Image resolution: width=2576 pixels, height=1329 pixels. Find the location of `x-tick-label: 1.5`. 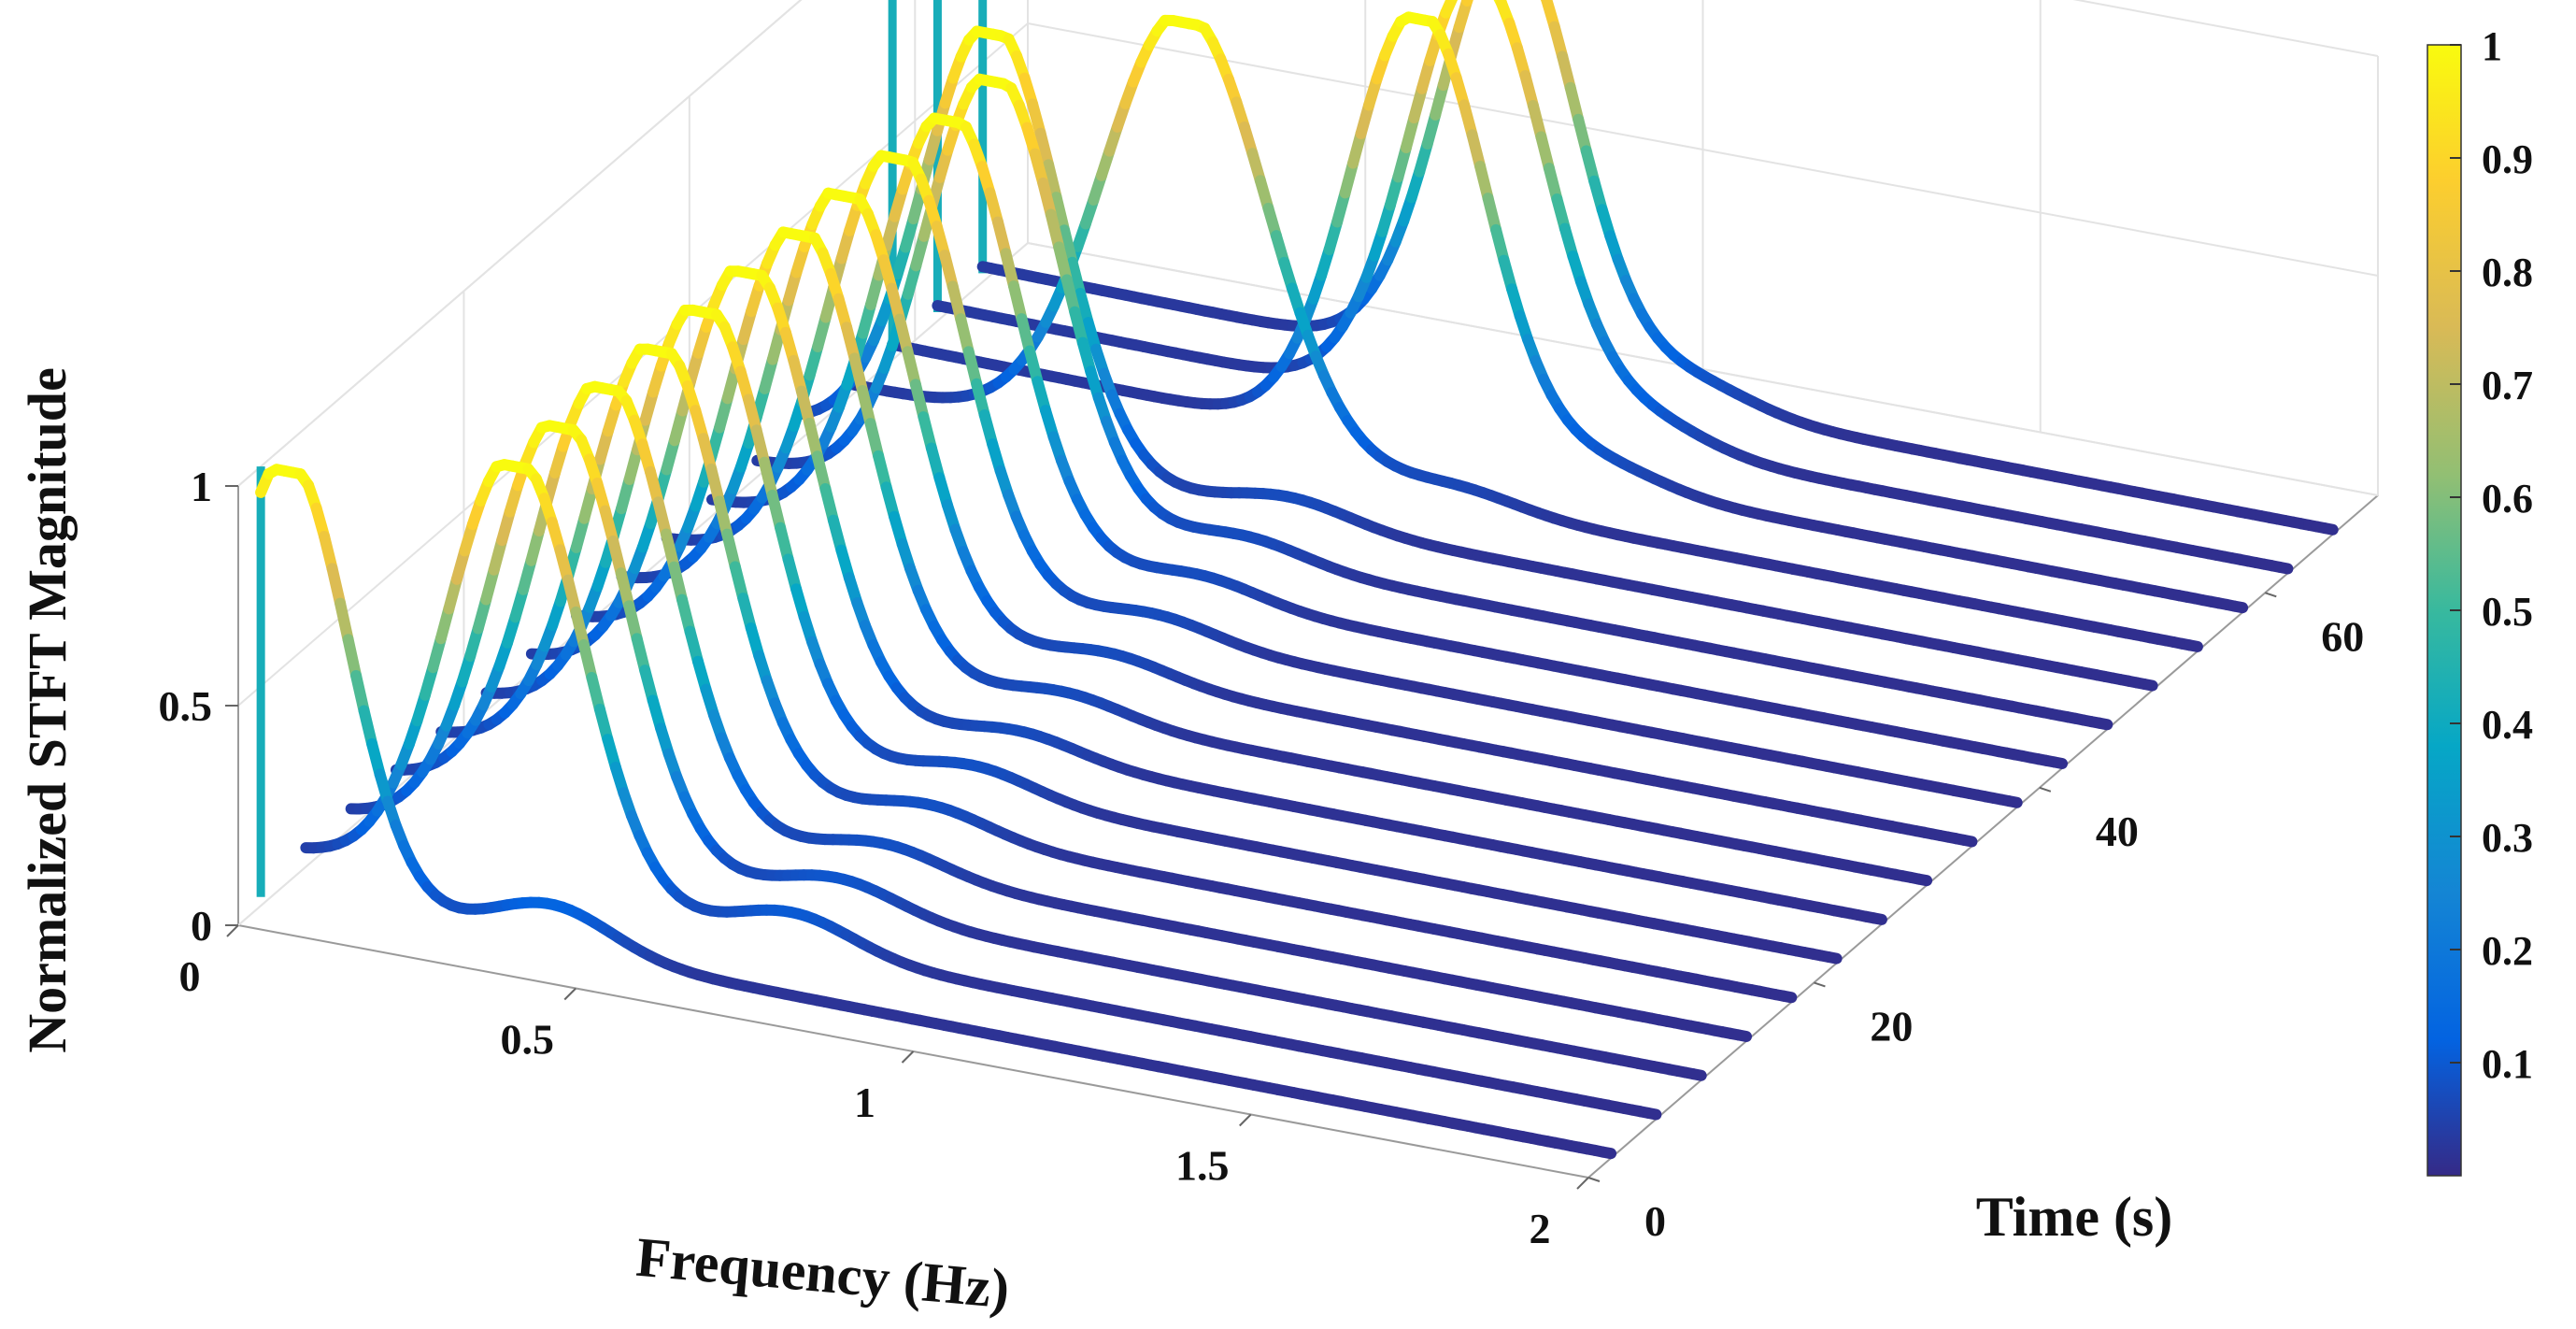

x-tick-label: 1.5 is located at coordinates (1203, 1166).